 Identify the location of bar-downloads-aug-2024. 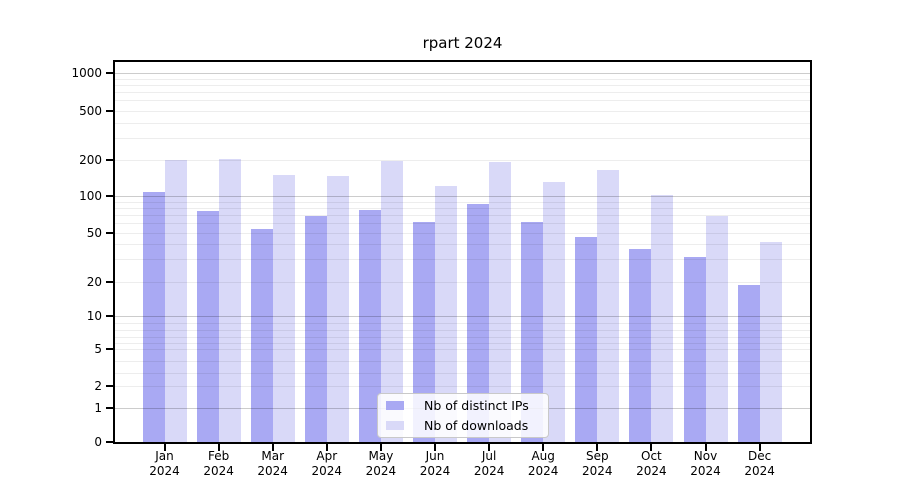
(554, 311).